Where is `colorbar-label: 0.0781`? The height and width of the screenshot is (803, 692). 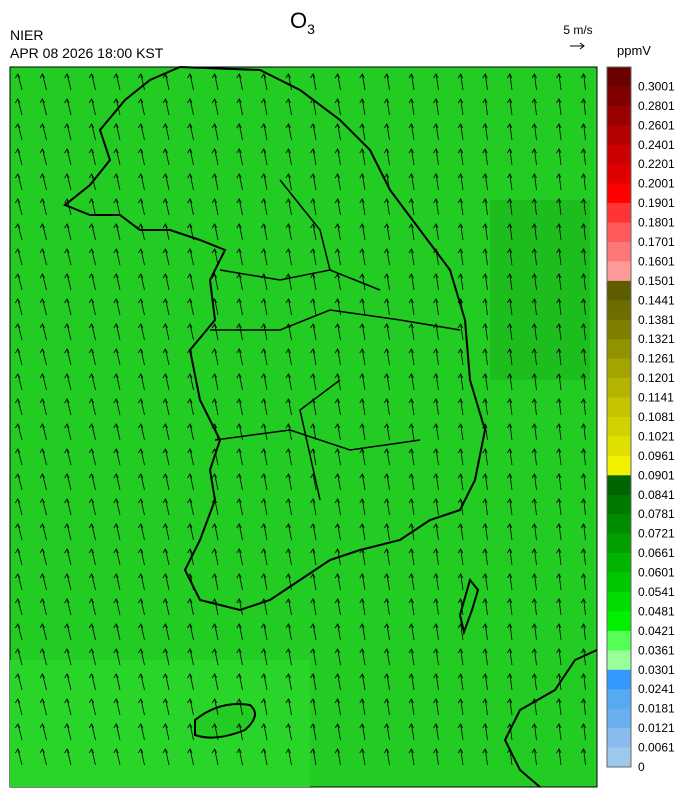 colorbar-label: 0.0781 is located at coordinates (656, 514).